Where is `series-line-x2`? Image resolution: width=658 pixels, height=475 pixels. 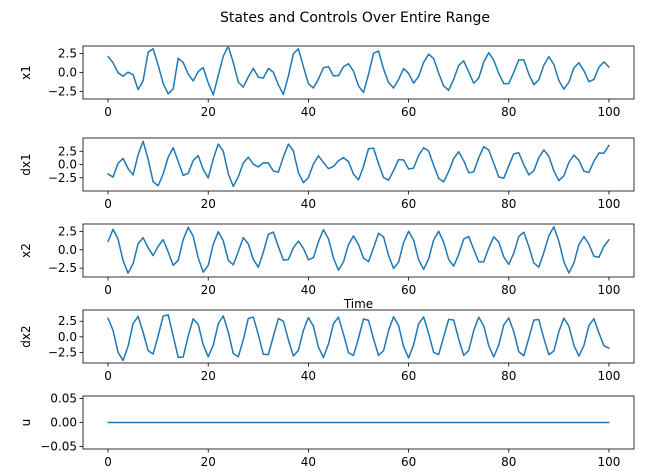
series-line-x2 is located at coordinates (358, 250).